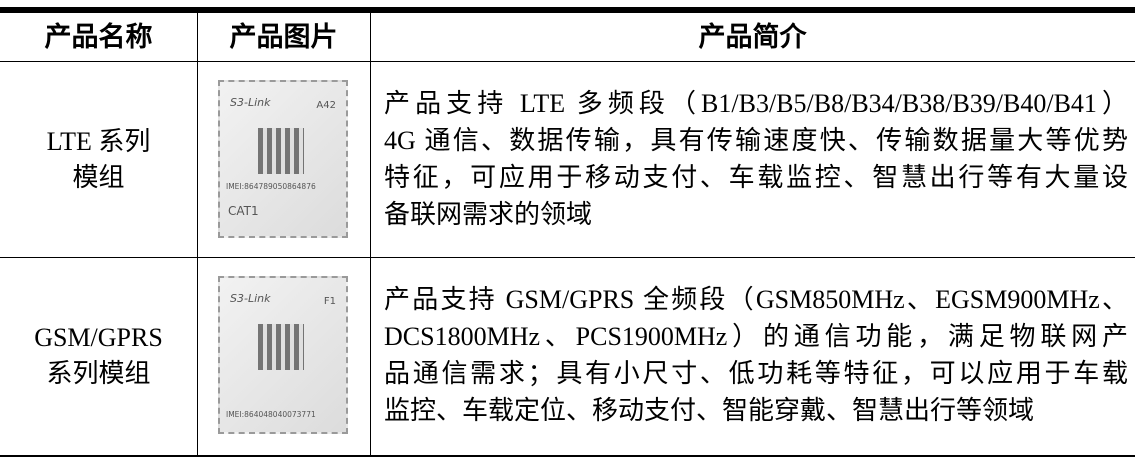  I want to click on description-line: 品通信需求；具有小尺寸、低功耗等特征，可以应用于车载, so click(756, 373).